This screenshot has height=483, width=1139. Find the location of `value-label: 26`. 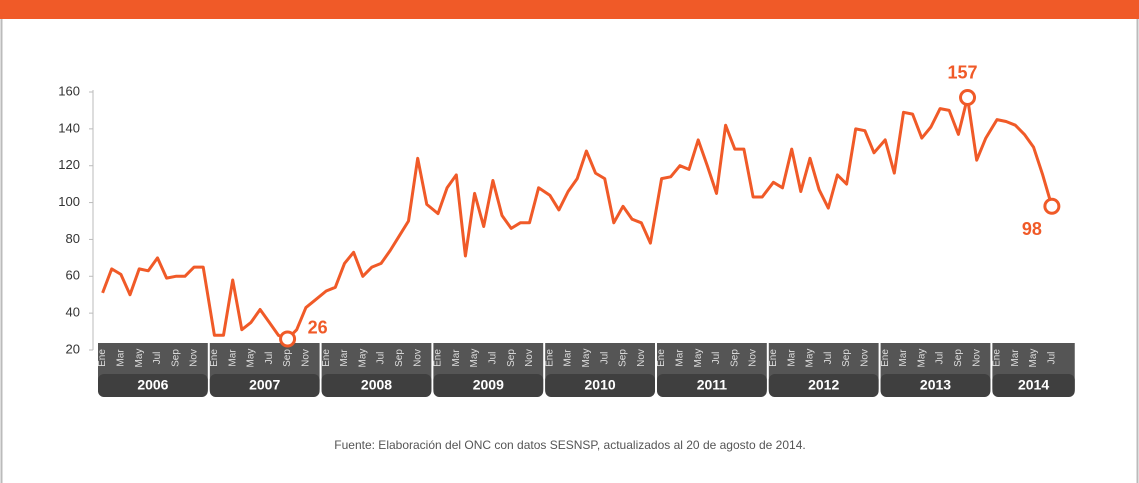

value-label: 26 is located at coordinates (318, 328).